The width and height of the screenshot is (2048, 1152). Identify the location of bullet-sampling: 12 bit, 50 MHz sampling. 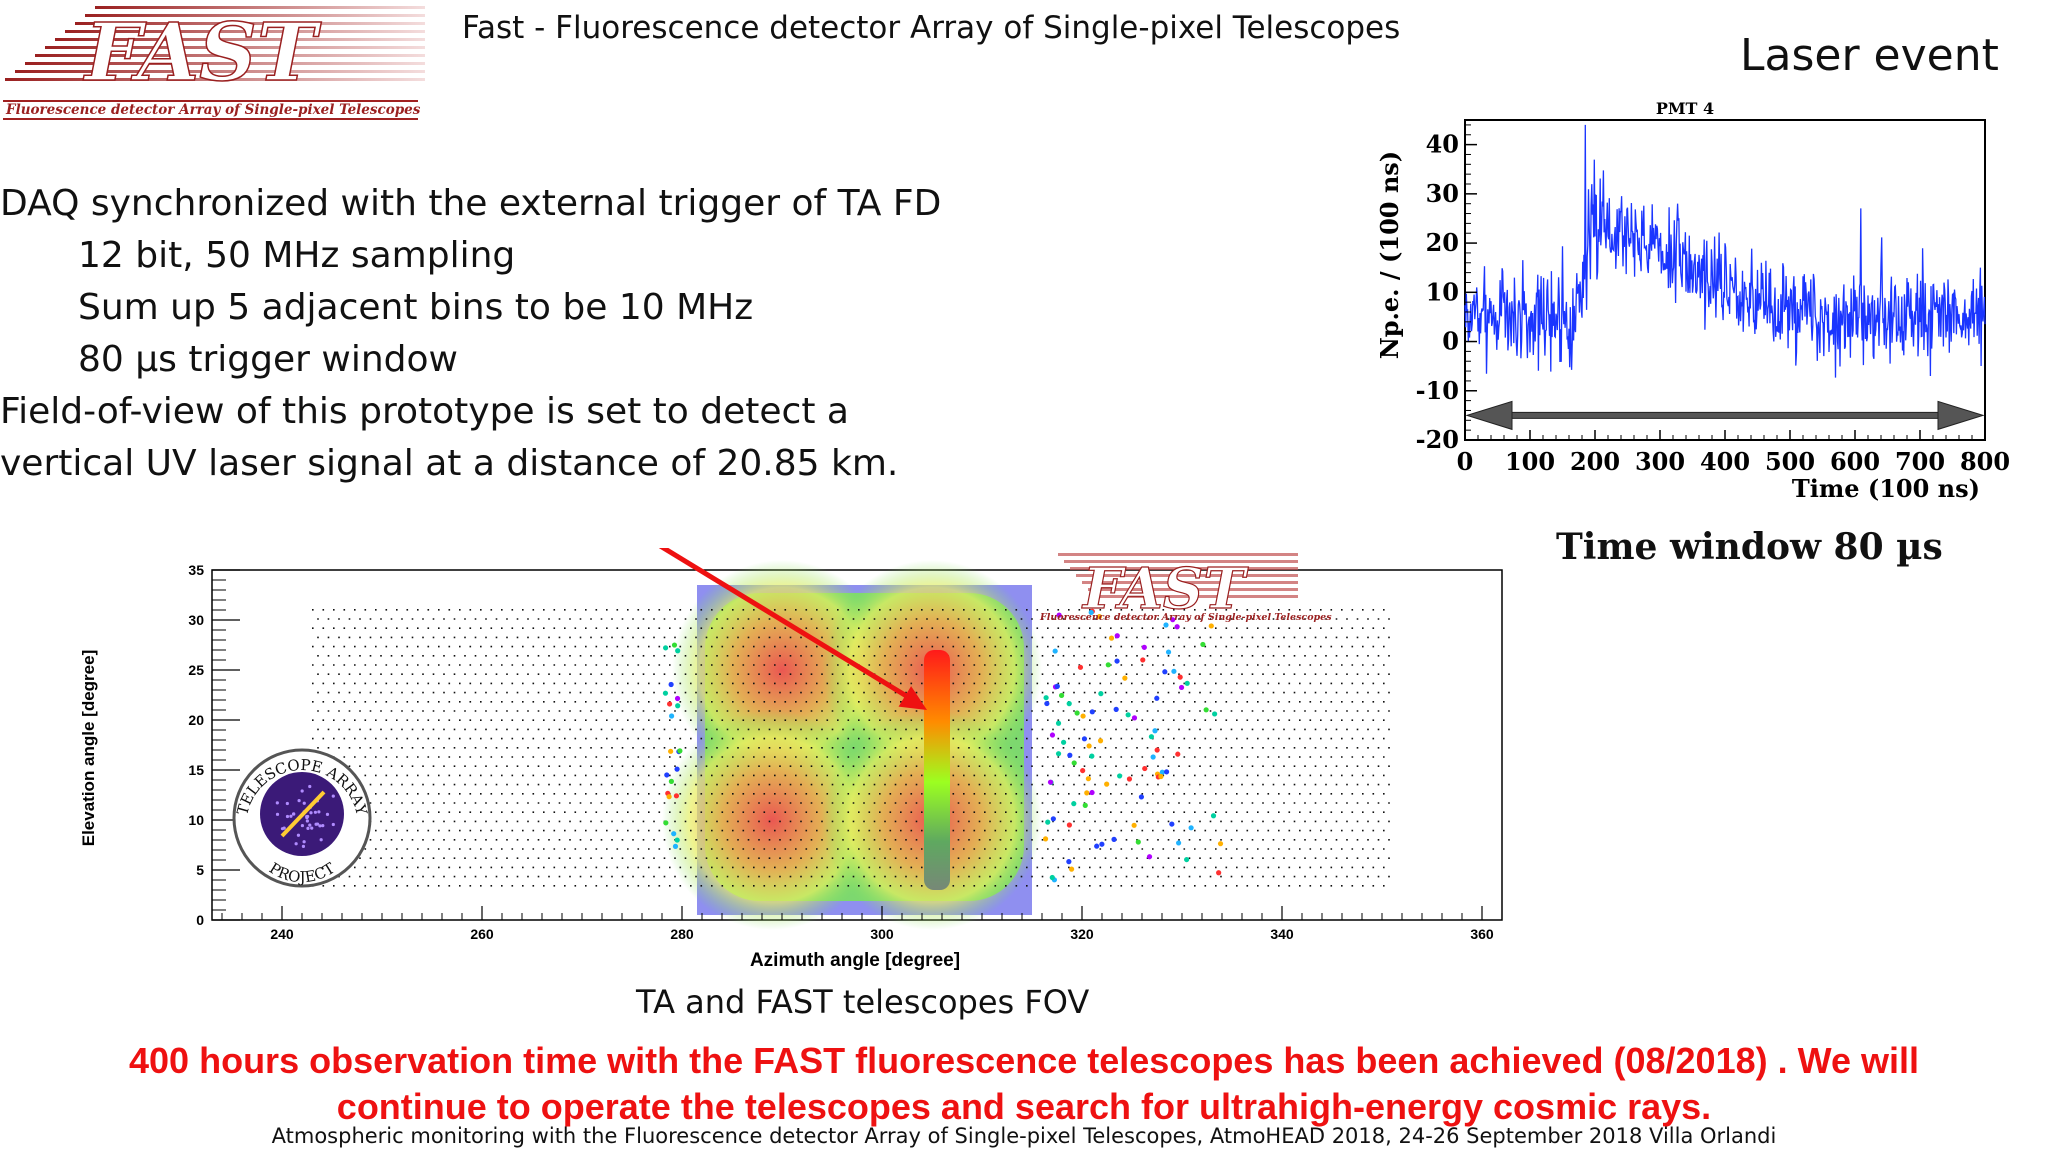
(297, 255).